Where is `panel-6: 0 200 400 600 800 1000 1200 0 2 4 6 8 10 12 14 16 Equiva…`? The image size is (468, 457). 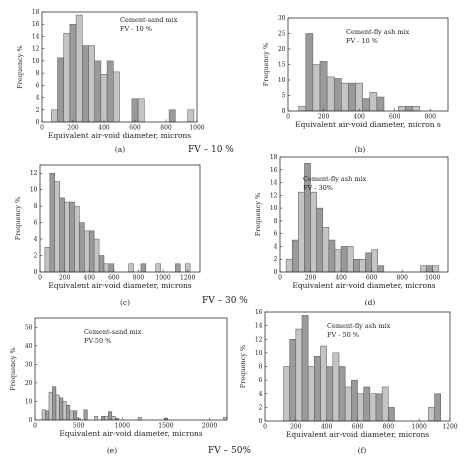
panel-6: 0 200 400 600 800 1000 1200 0 2 4 6 8 10 12 14 16 Equiva… is located at coordinates (348, 382).